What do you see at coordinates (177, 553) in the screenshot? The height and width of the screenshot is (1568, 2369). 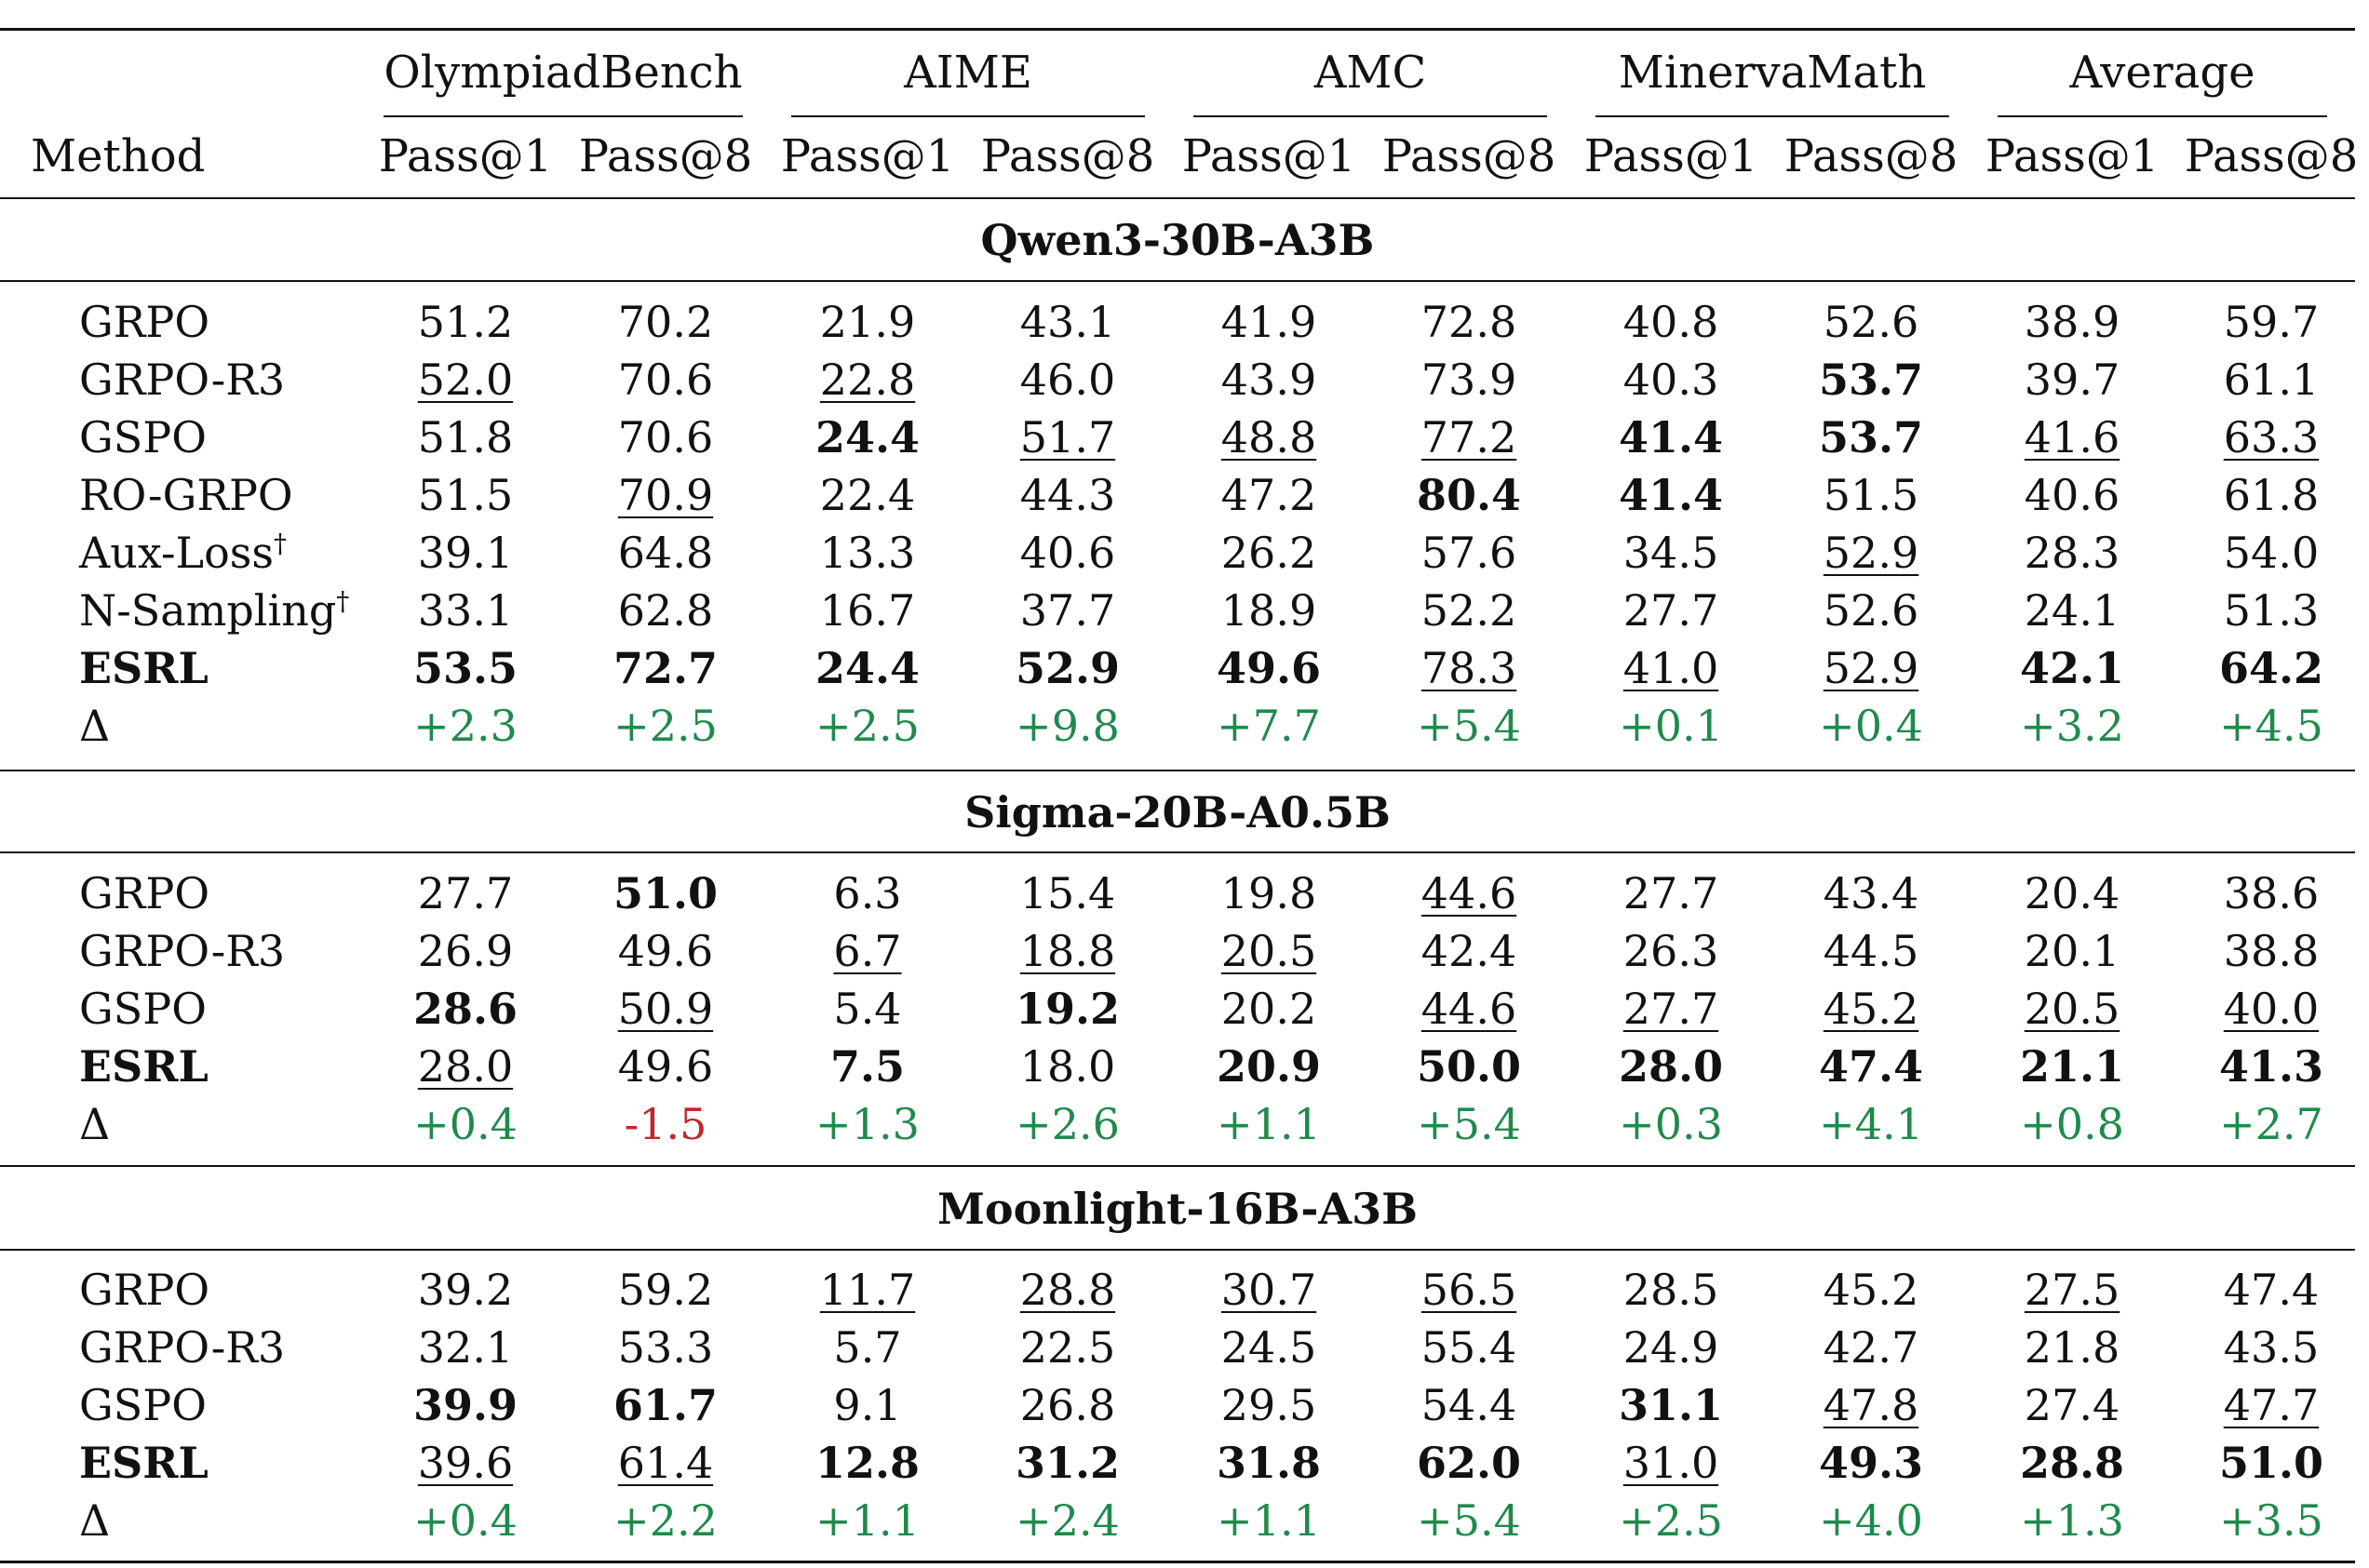 I see `method-label: Aux-Loss` at bounding box center [177, 553].